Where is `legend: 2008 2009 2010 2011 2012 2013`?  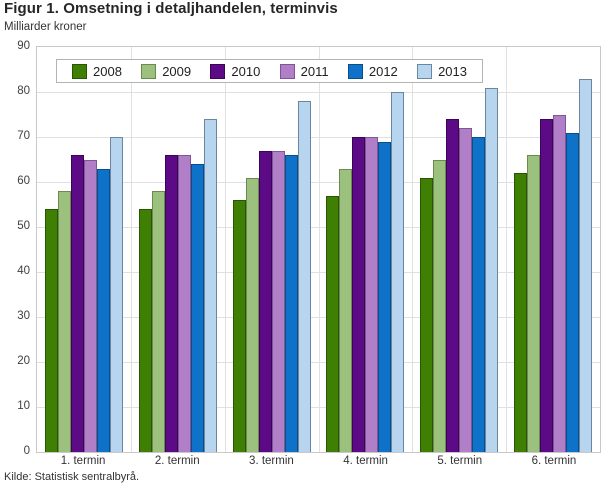
legend: 2008 2009 2010 2011 2012 2013 is located at coordinates (269, 71).